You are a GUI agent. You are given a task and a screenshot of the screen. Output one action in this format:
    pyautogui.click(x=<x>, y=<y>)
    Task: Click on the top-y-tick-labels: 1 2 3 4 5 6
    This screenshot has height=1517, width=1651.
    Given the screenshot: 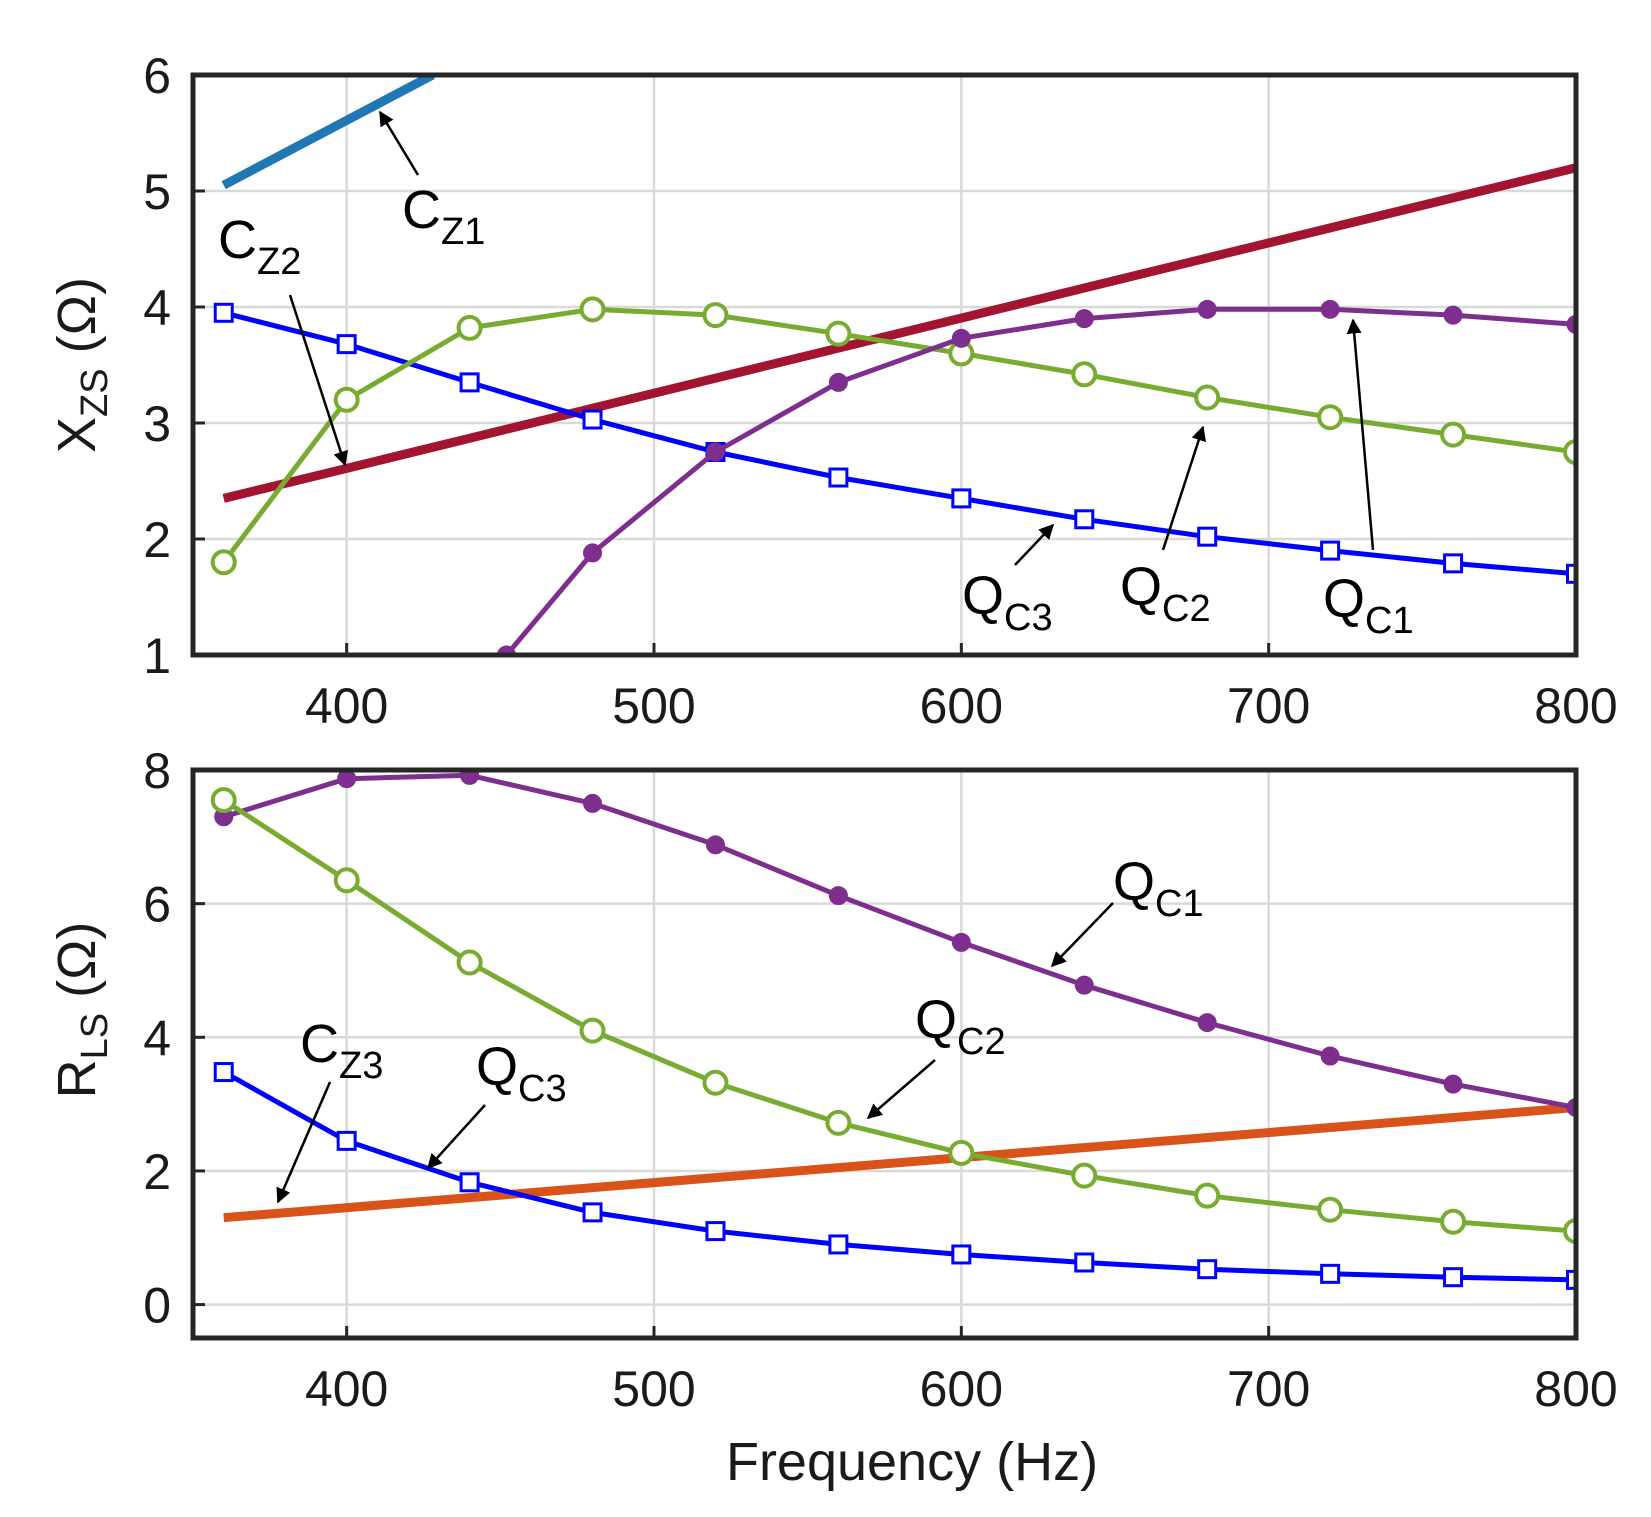 What is the action you would take?
    pyautogui.click(x=157, y=366)
    